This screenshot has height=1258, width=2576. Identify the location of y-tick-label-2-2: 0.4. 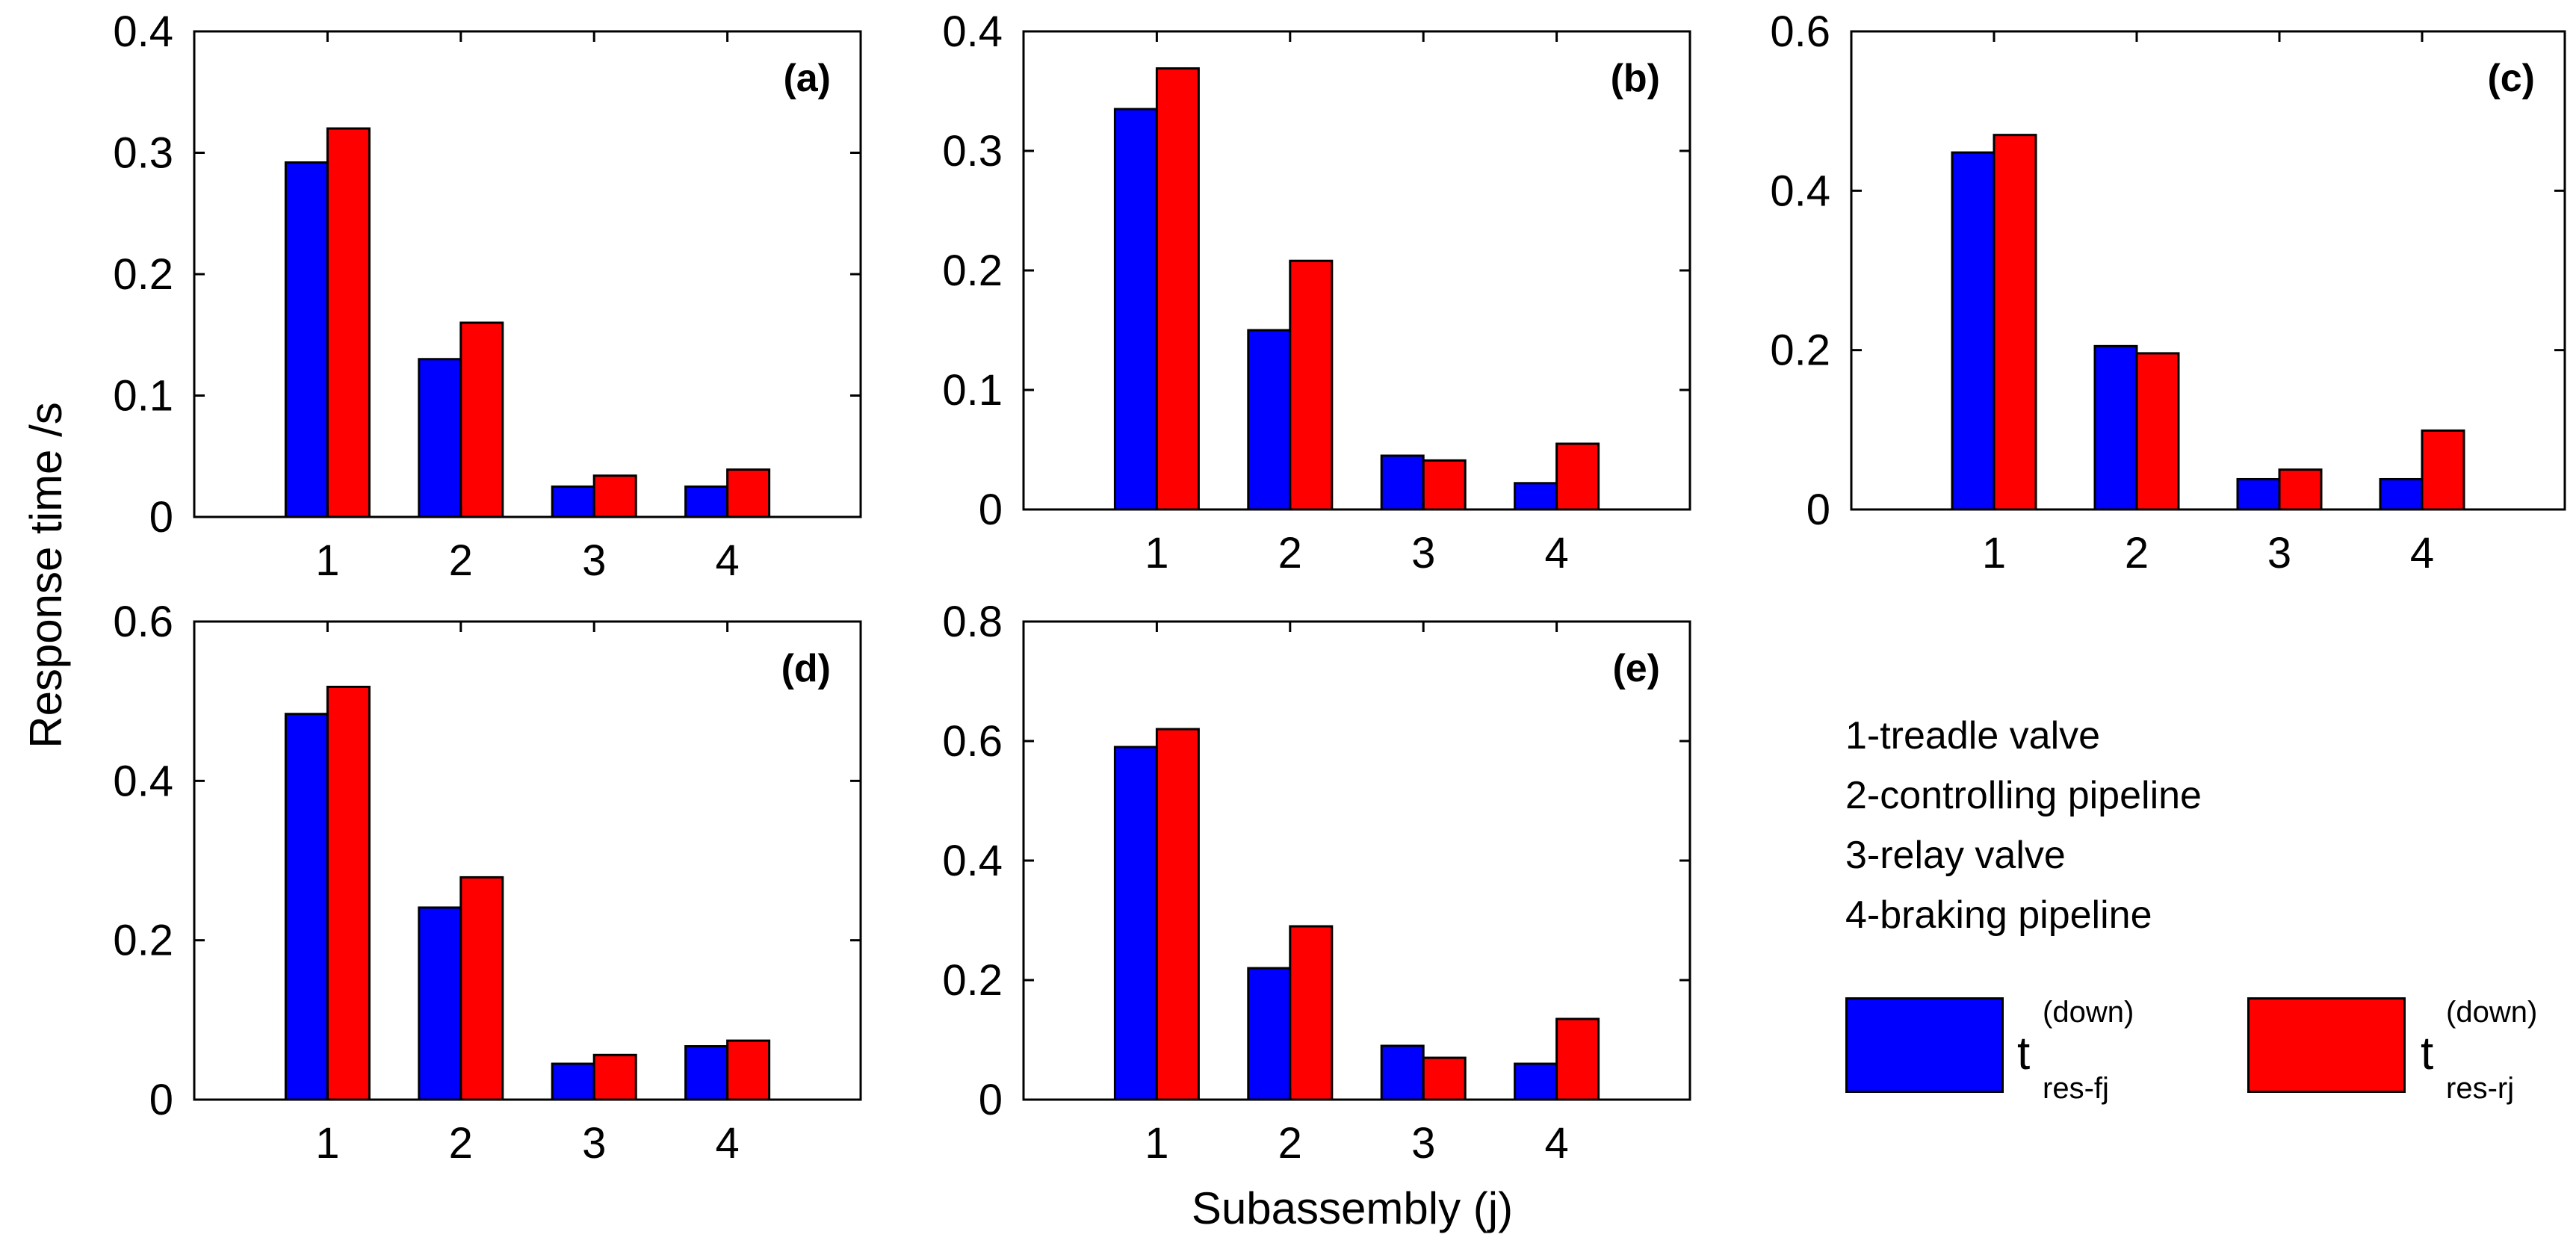
(1800, 191).